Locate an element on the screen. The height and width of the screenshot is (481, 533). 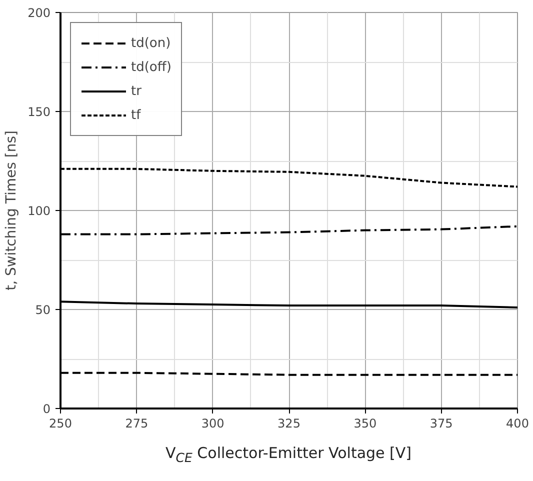
y-tick-label: 100 is located at coordinates (39, 211).